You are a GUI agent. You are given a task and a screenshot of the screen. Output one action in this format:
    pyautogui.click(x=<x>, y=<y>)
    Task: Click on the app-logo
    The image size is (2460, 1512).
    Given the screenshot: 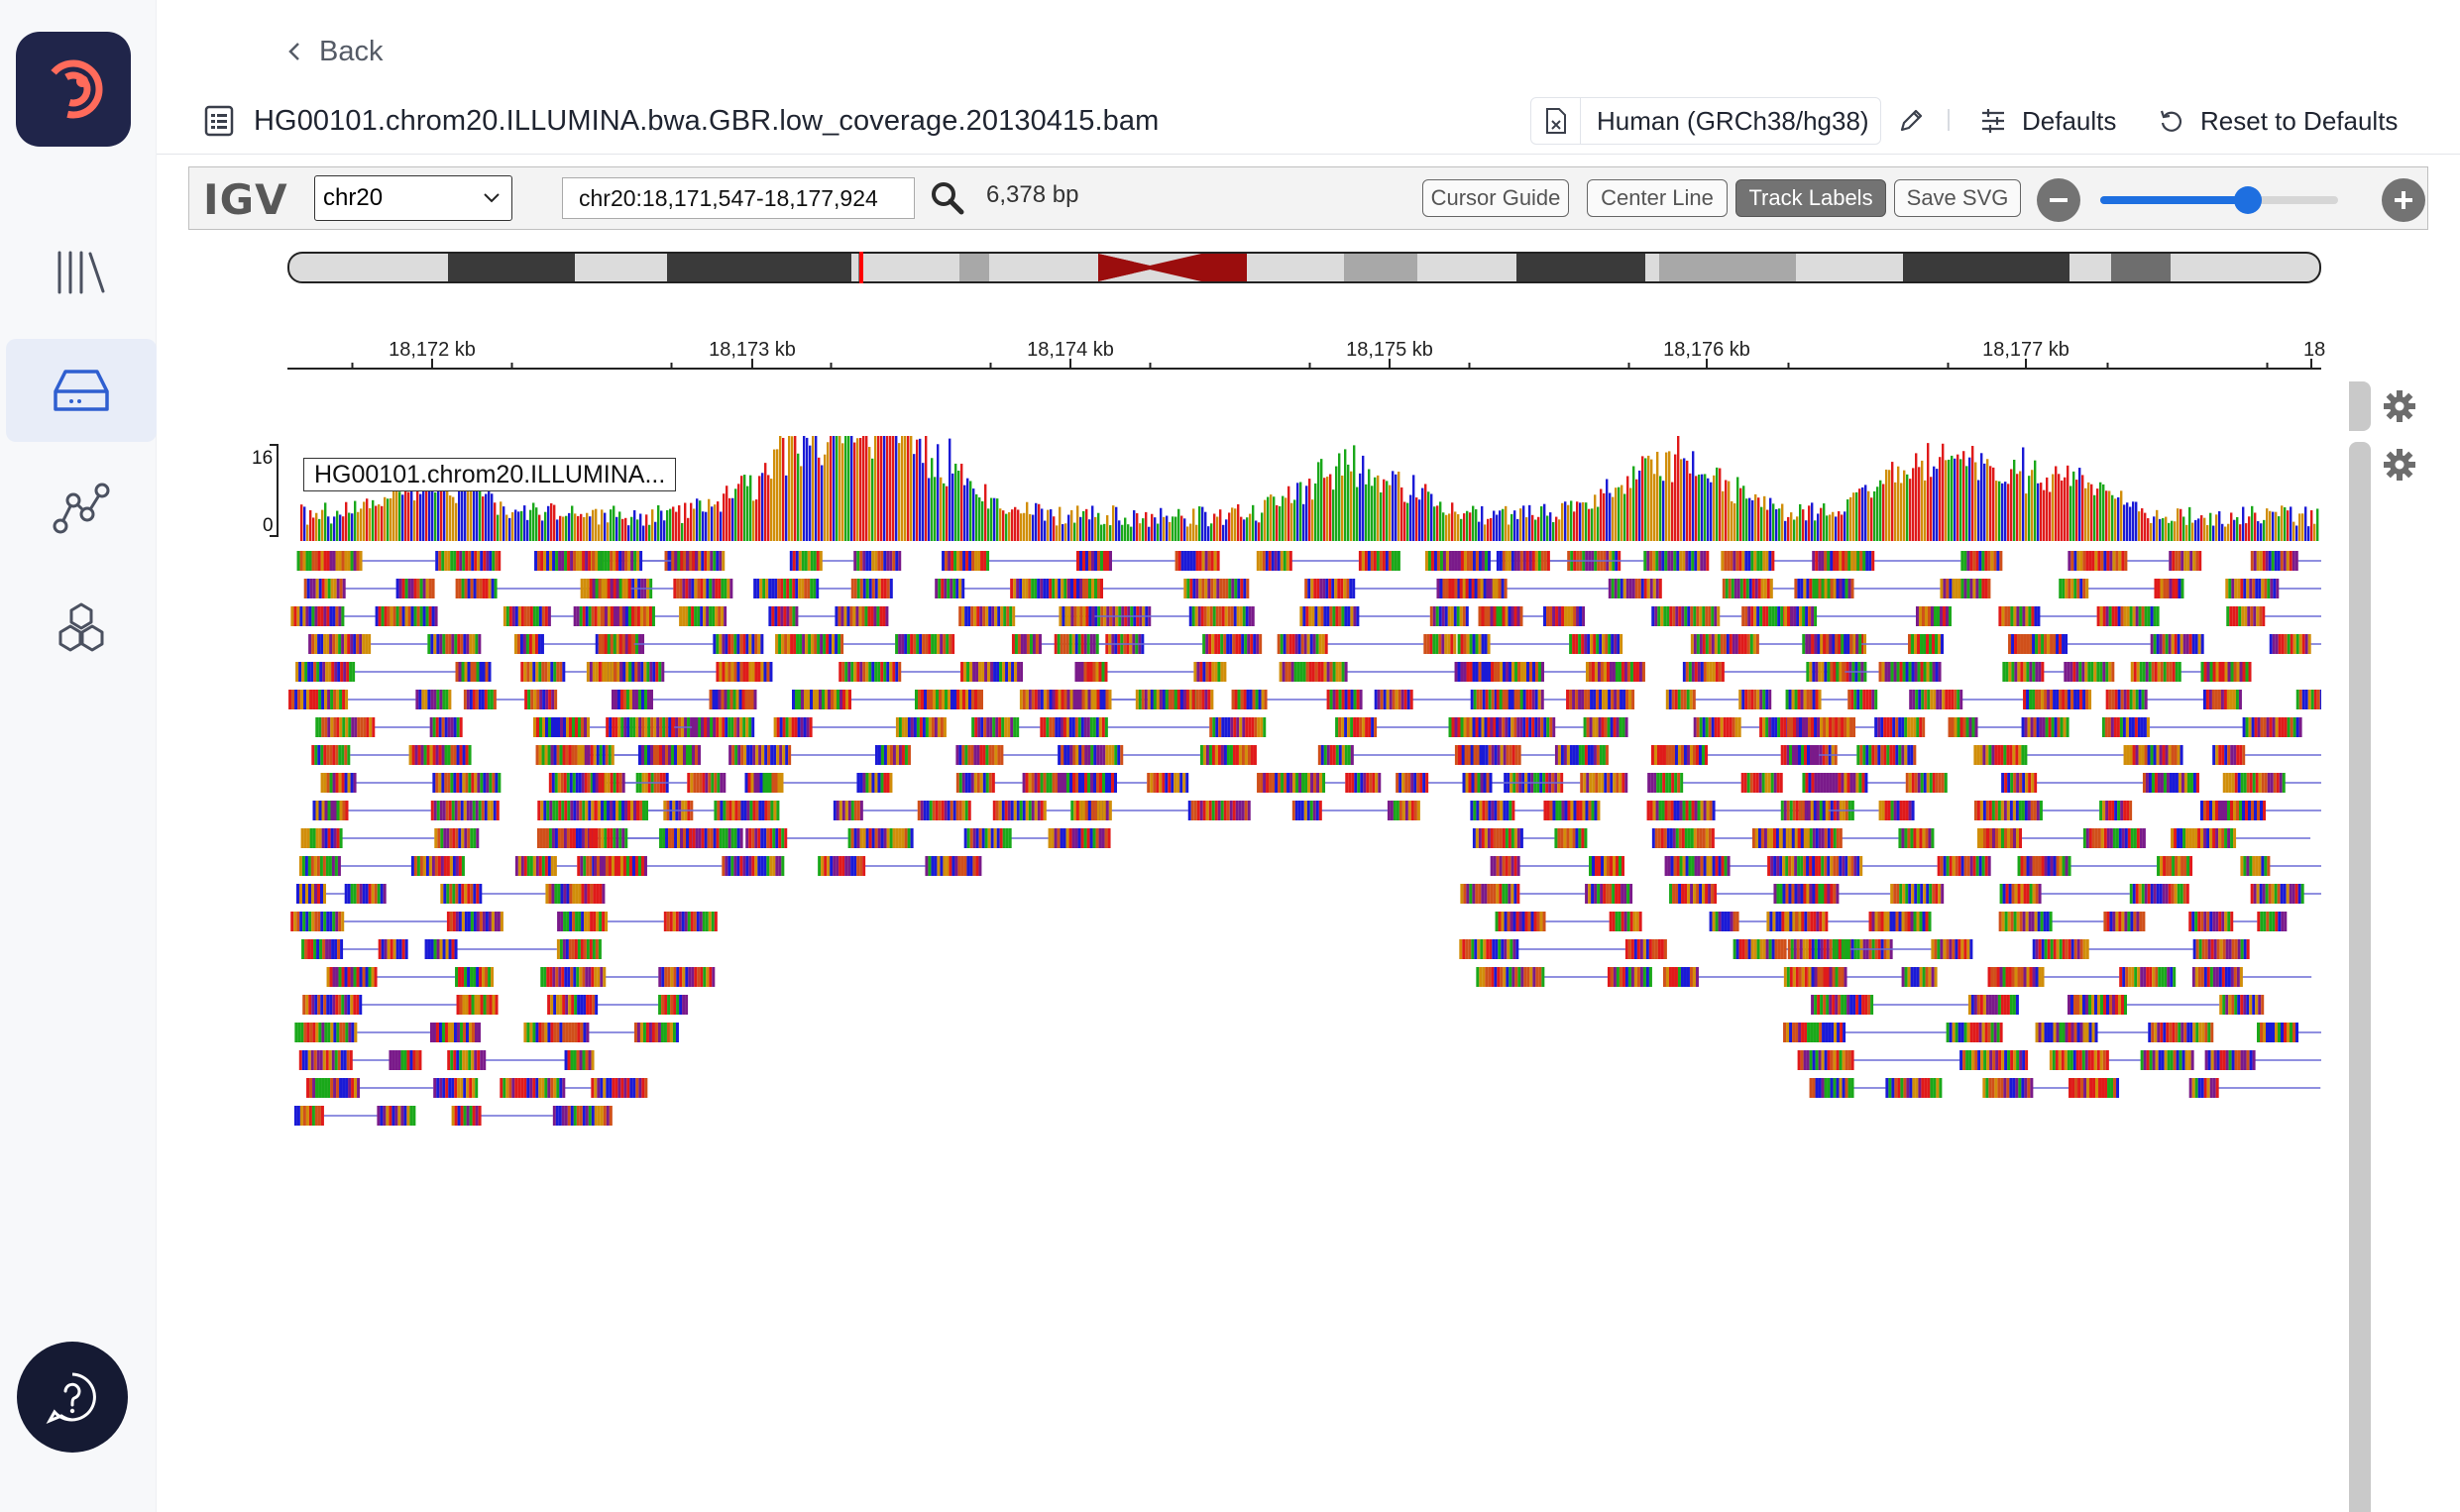 What is the action you would take?
    pyautogui.click(x=73, y=90)
    